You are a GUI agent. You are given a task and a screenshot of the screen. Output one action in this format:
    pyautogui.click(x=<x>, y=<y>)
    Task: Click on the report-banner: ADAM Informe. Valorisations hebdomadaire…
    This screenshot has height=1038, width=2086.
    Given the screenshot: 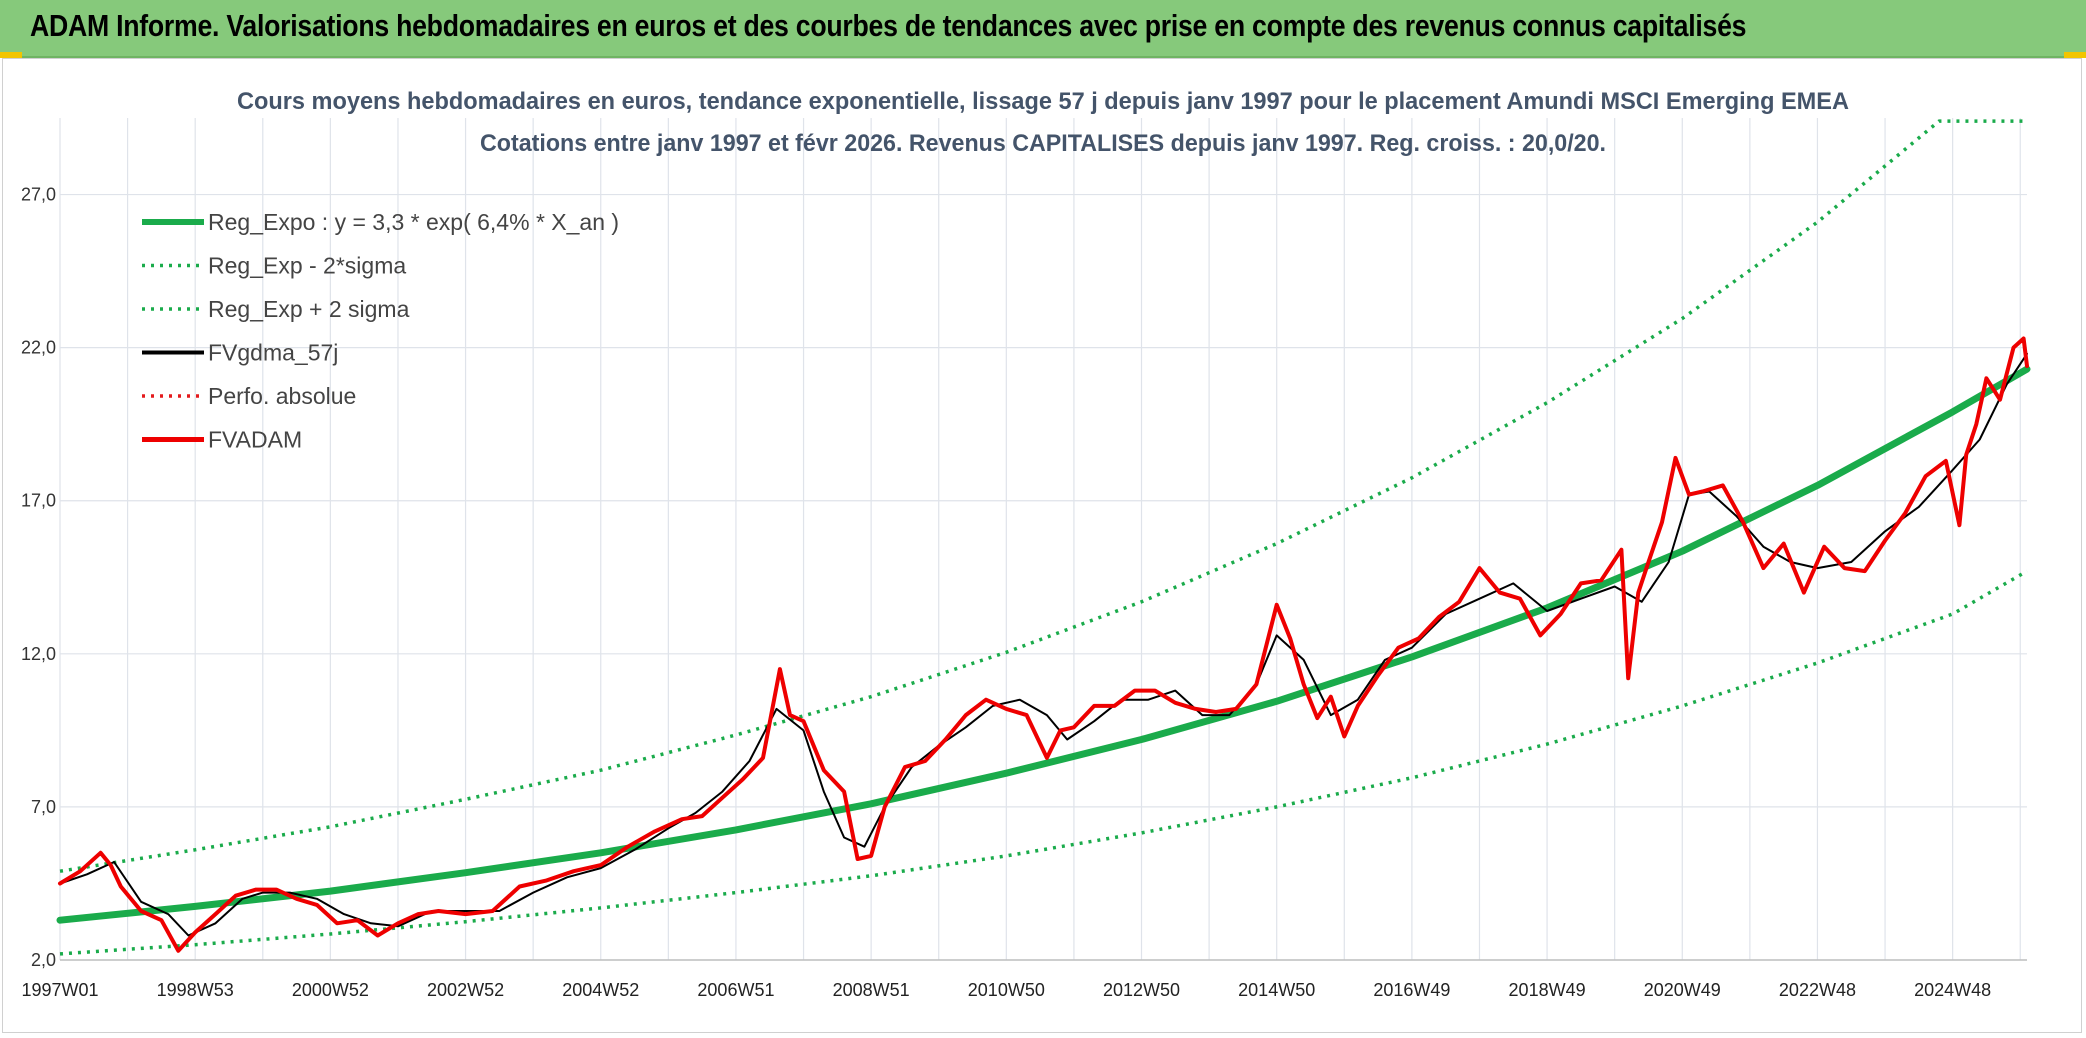 What is the action you would take?
    pyautogui.click(x=1043, y=29)
    